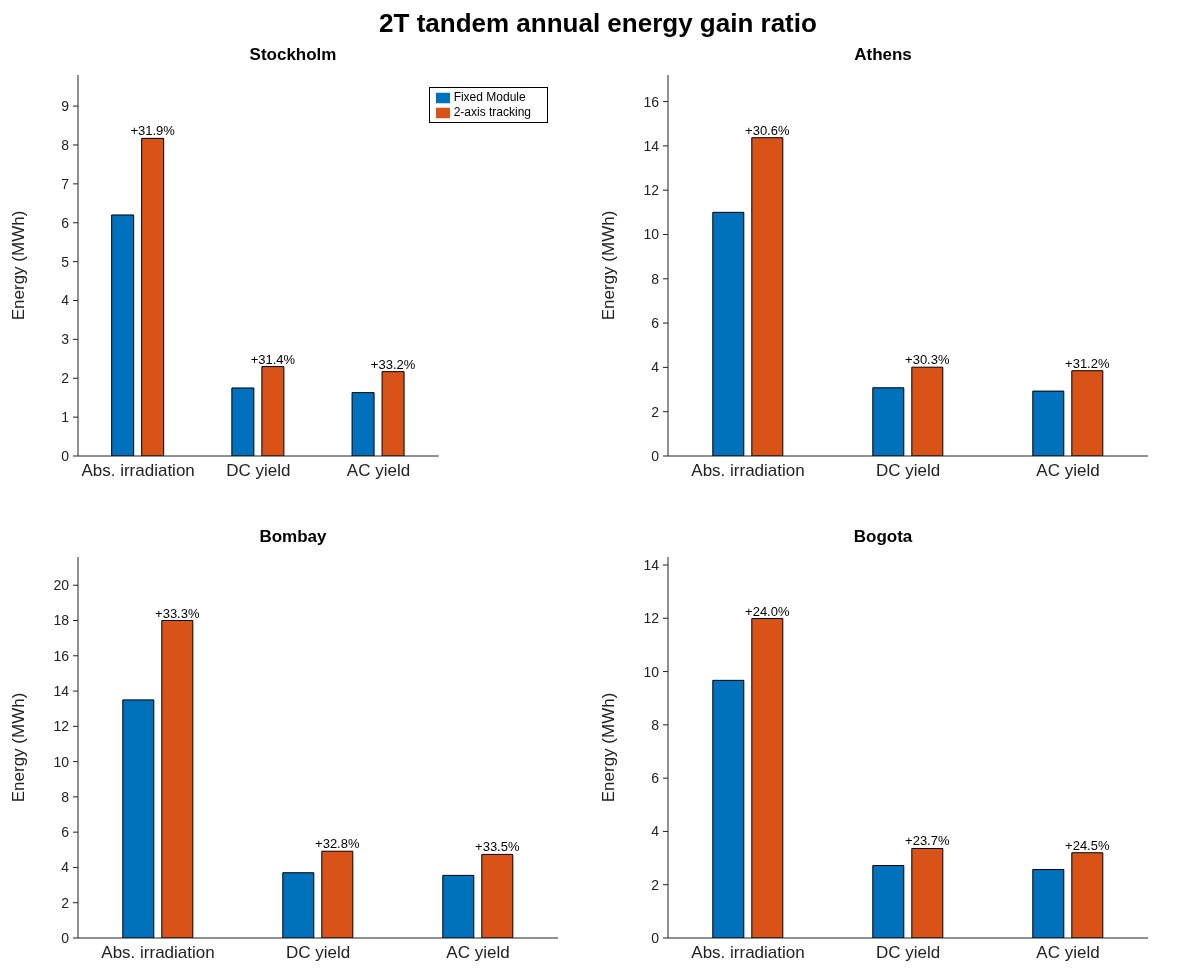  I want to click on annotation: +24.5%, so click(1087, 845).